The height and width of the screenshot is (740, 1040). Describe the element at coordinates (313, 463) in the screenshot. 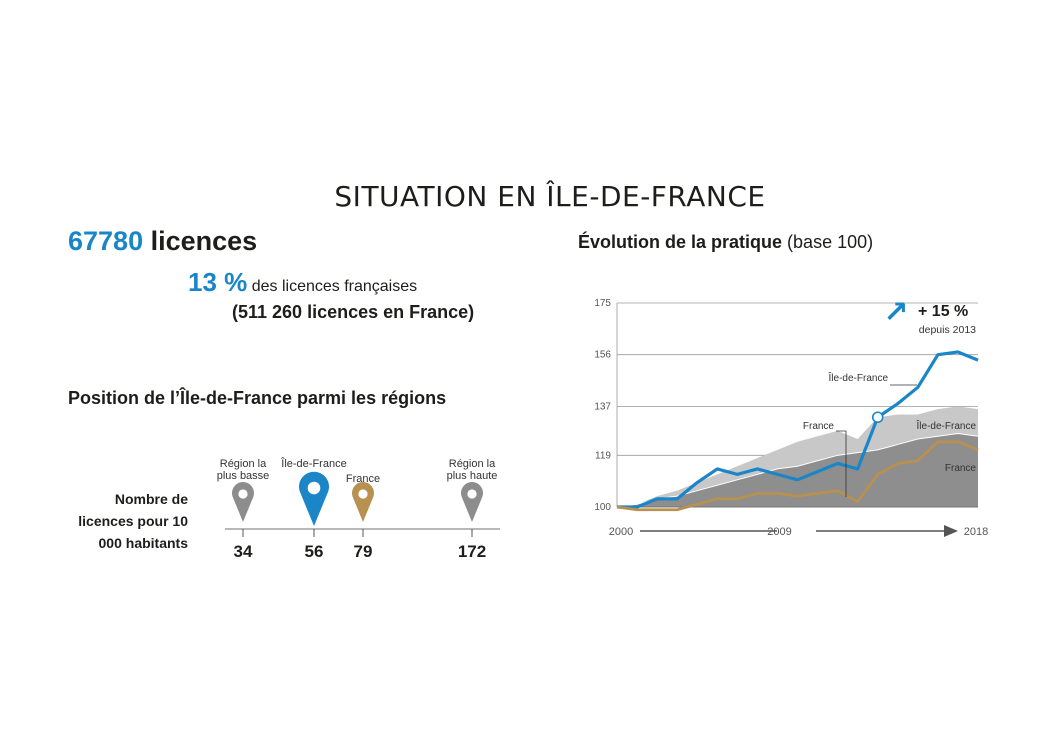

I see `pin-label: Île-de-France` at that location.